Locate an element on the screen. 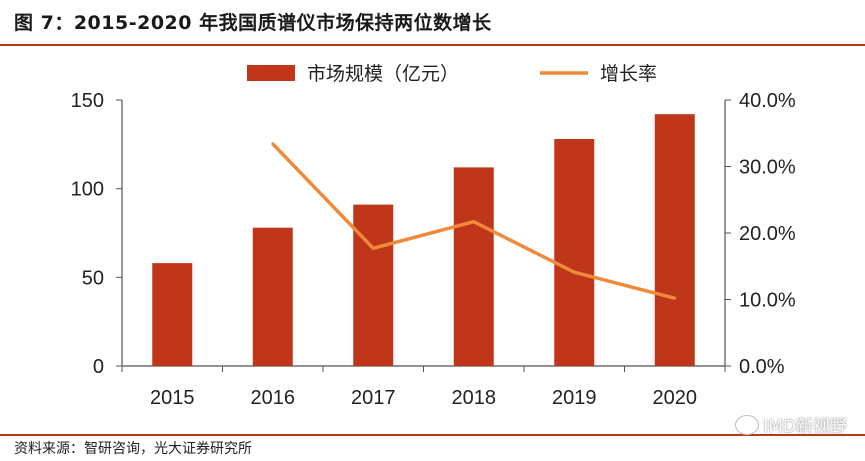 This screenshot has width=865, height=461. right-axis-tick-label: 10.0% is located at coordinates (767, 301).